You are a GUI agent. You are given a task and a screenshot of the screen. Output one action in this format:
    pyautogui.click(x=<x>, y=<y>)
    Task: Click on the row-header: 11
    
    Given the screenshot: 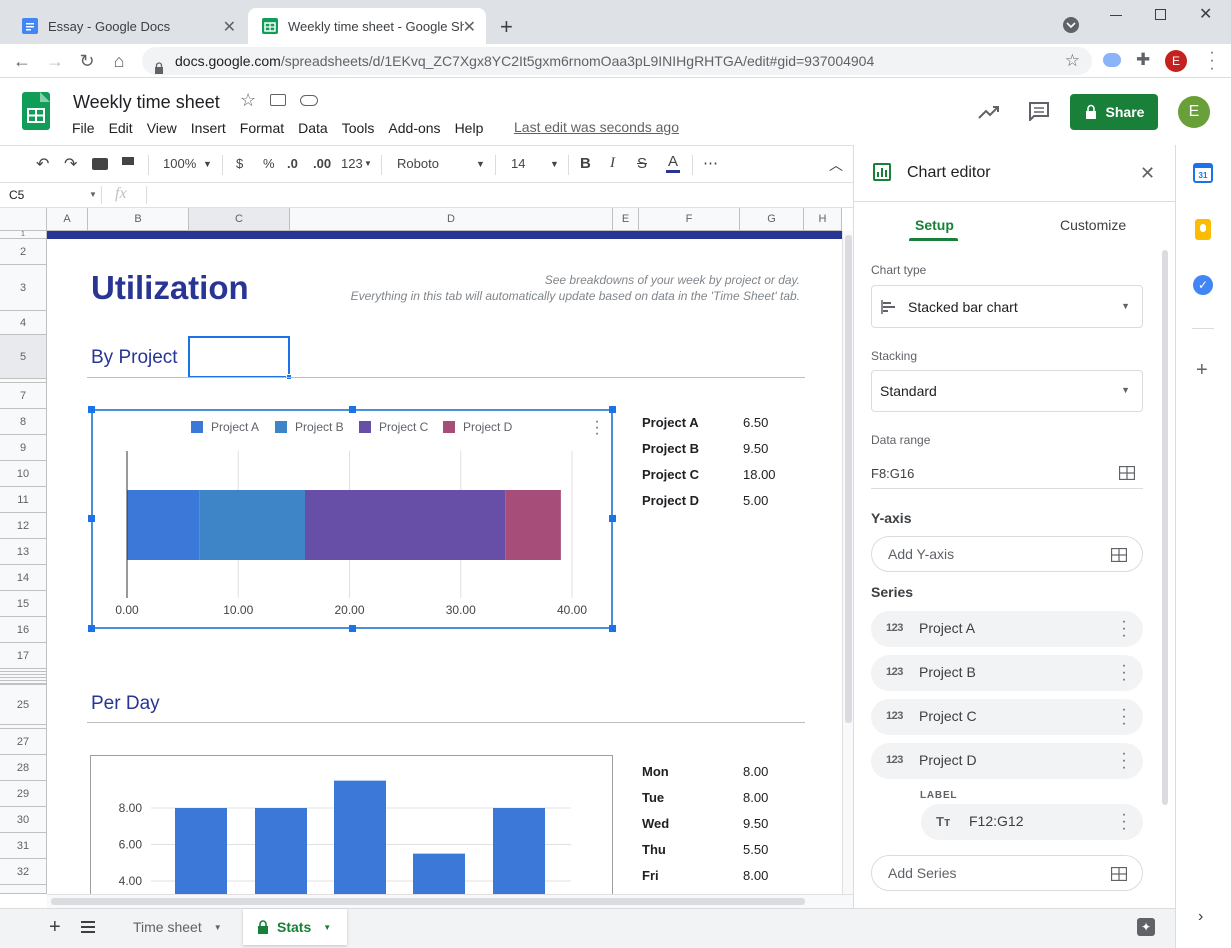 What is the action you would take?
    pyautogui.click(x=23, y=500)
    